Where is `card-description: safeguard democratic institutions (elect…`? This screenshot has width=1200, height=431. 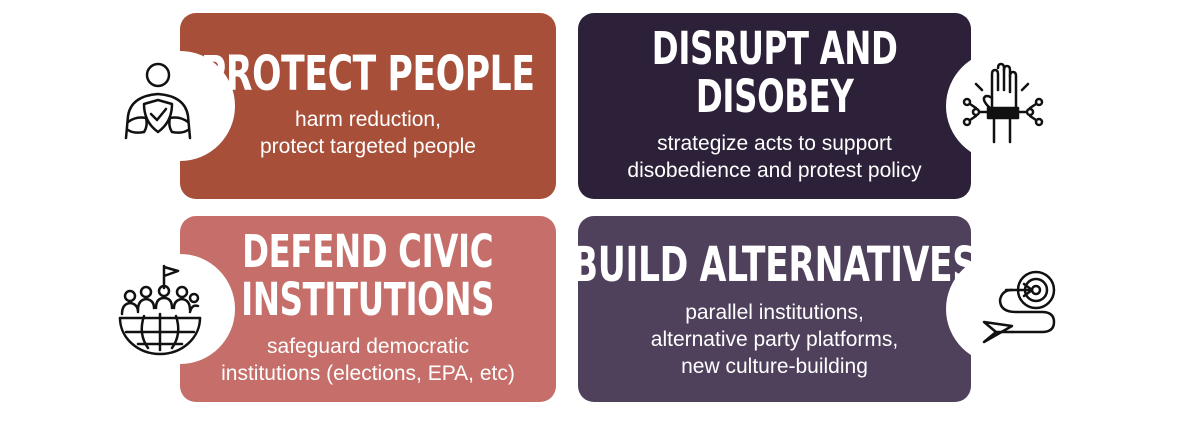 card-description: safeguard democratic institutions (elect… is located at coordinates (368, 360).